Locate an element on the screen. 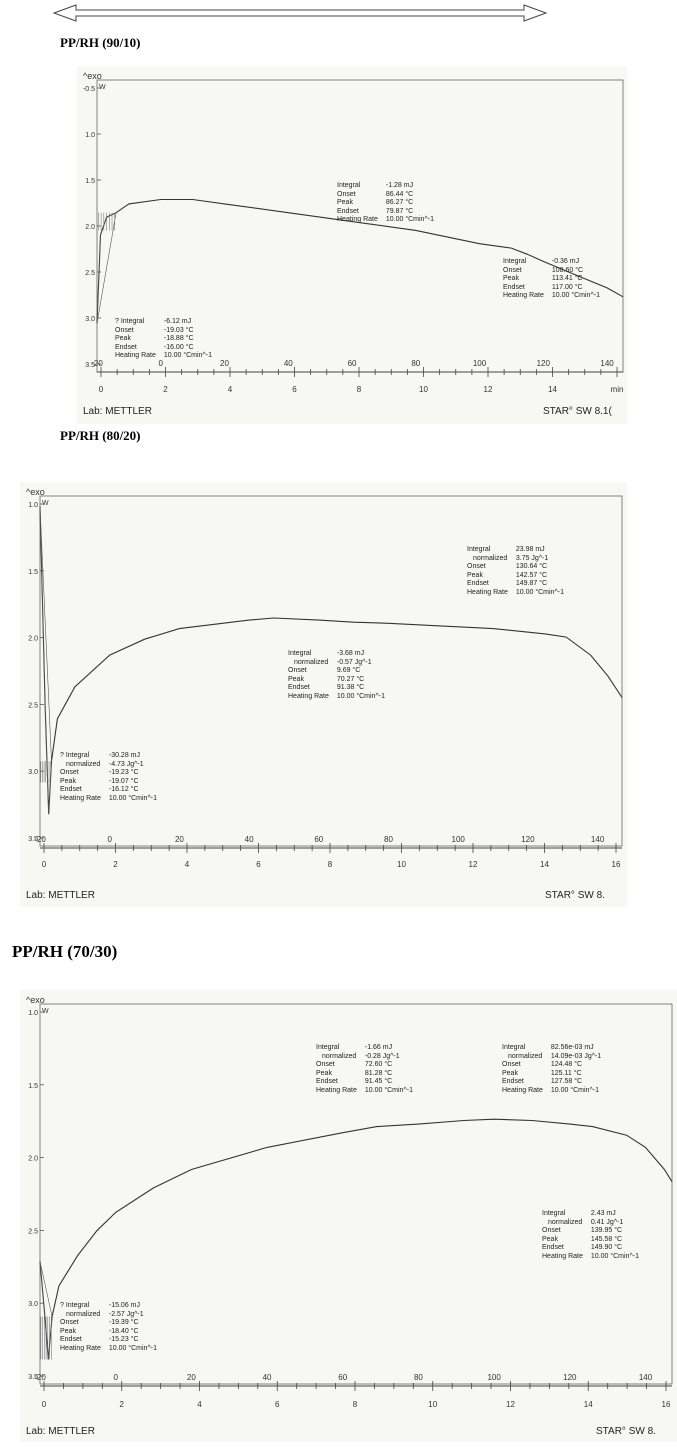 The width and height of the screenshot is (677, 1447). annotation-value: -15.06 mJ is located at coordinates (124, 1305).